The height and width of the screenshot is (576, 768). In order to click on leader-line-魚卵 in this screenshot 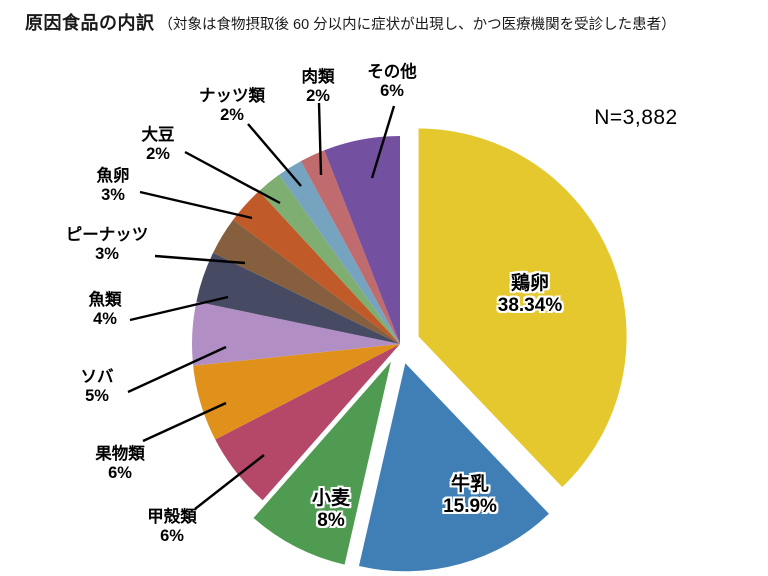, I will do `click(196, 205)`.